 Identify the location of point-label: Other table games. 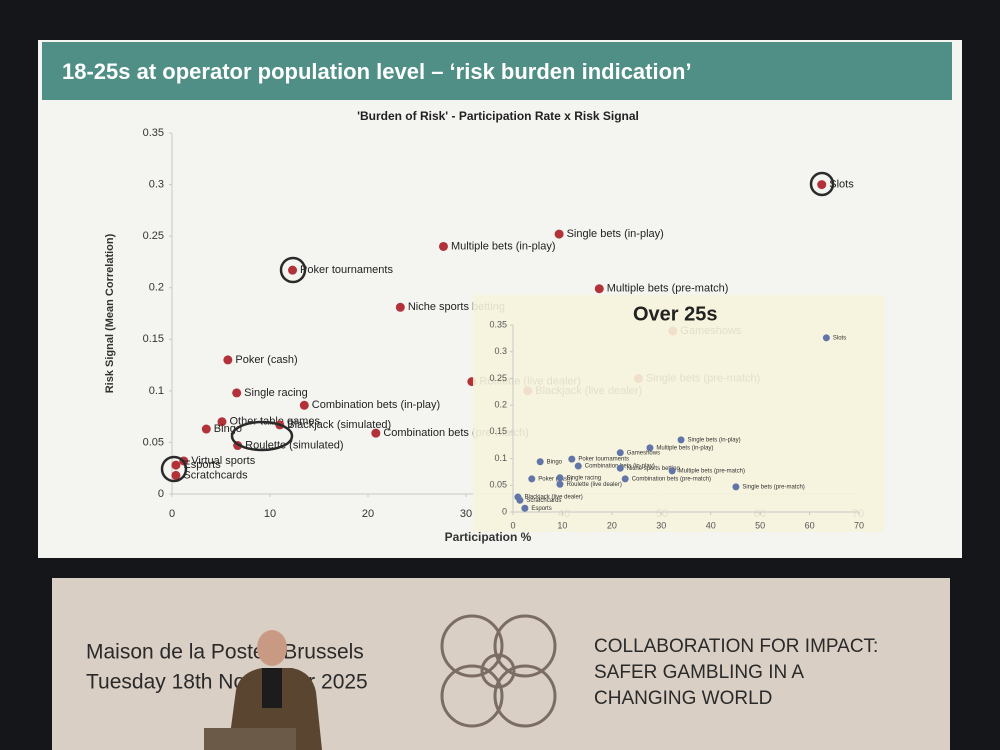
(274, 422).